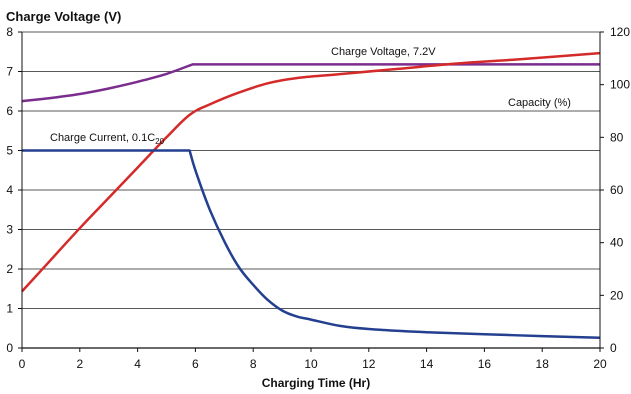 Image resolution: width=631 pixels, height=394 pixels. What do you see at coordinates (613, 348) in the screenshot?
I see `y2-tick-label: 0` at bounding box center [613, 348].